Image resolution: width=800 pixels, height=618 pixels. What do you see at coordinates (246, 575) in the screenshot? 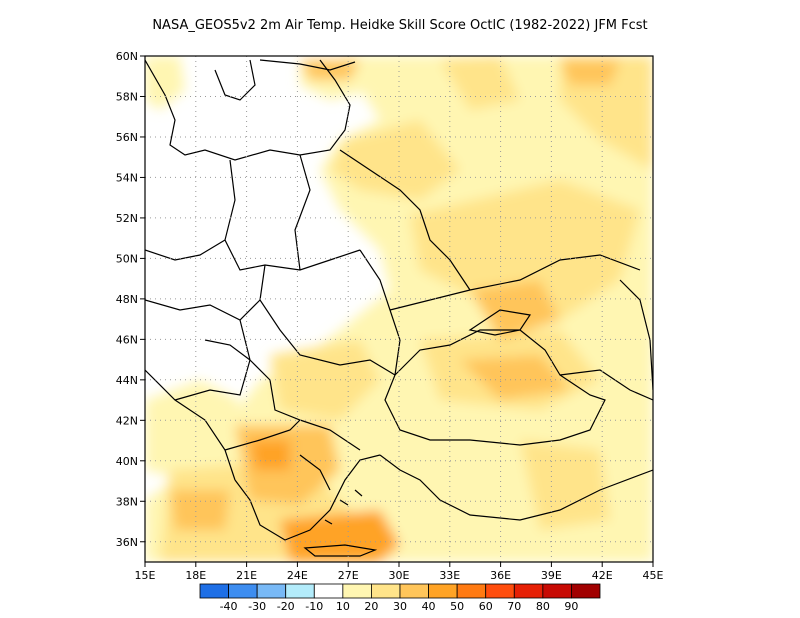
I see `lon-tick-label: 21E` at bounding box center [246, 575].